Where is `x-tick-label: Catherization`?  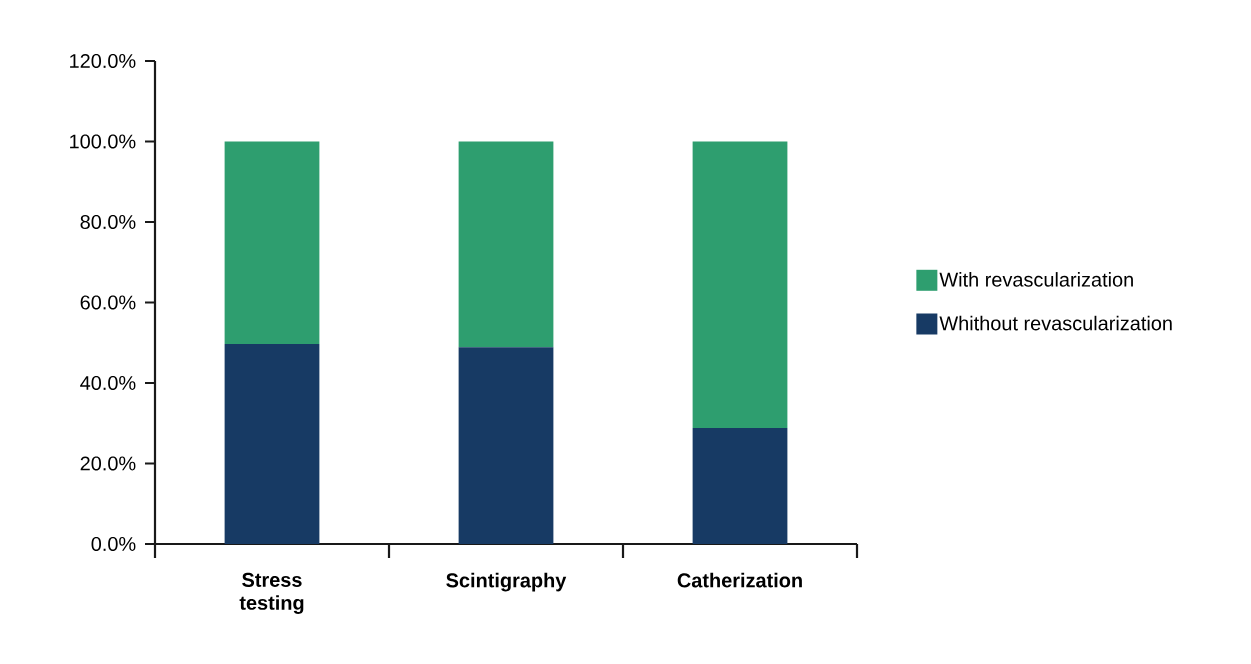 x-tick-label: Catherization is located at coordinates (739, 580).